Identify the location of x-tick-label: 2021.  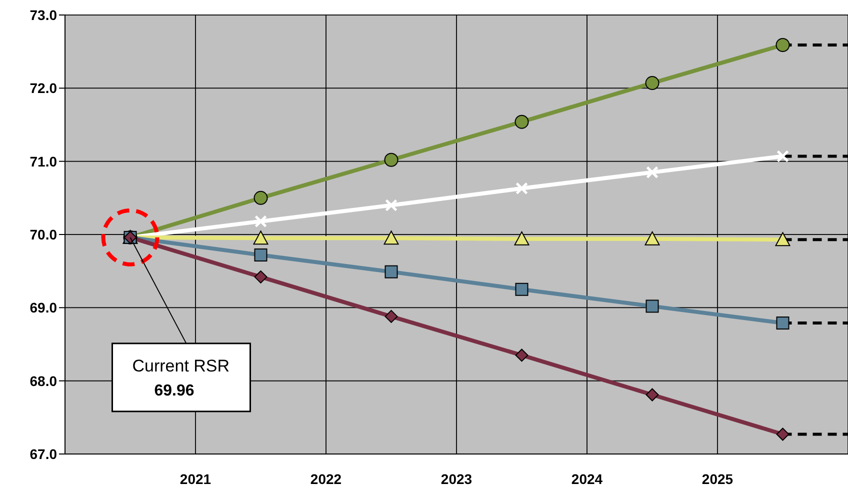
(196, 478).